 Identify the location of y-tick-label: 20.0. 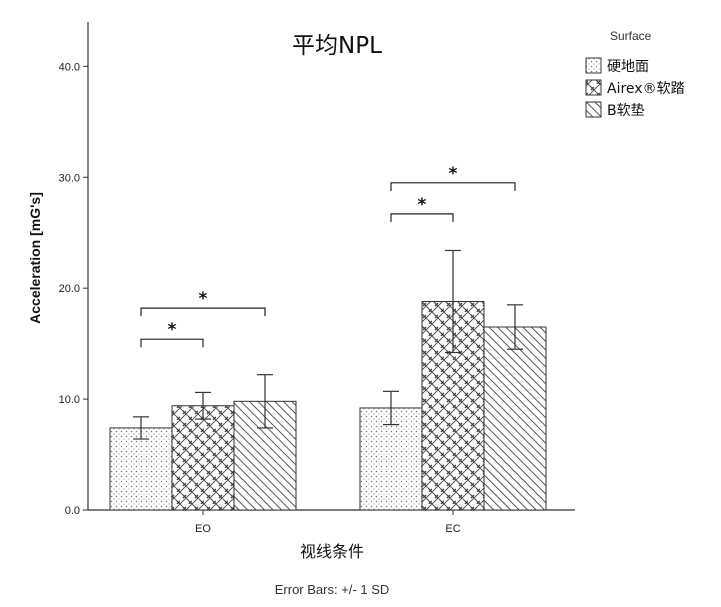
(69, 289).